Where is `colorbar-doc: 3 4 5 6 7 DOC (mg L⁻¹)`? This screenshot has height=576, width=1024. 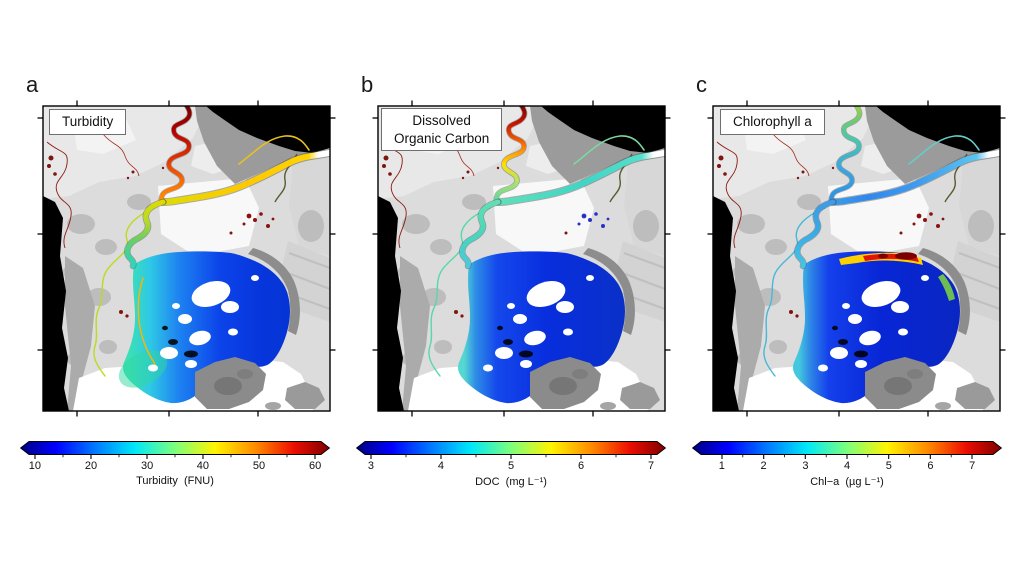
colorbar-doc: 3 4 5 6 7 DOC (mg L⁻¹) is located at coordinates (511, 467).